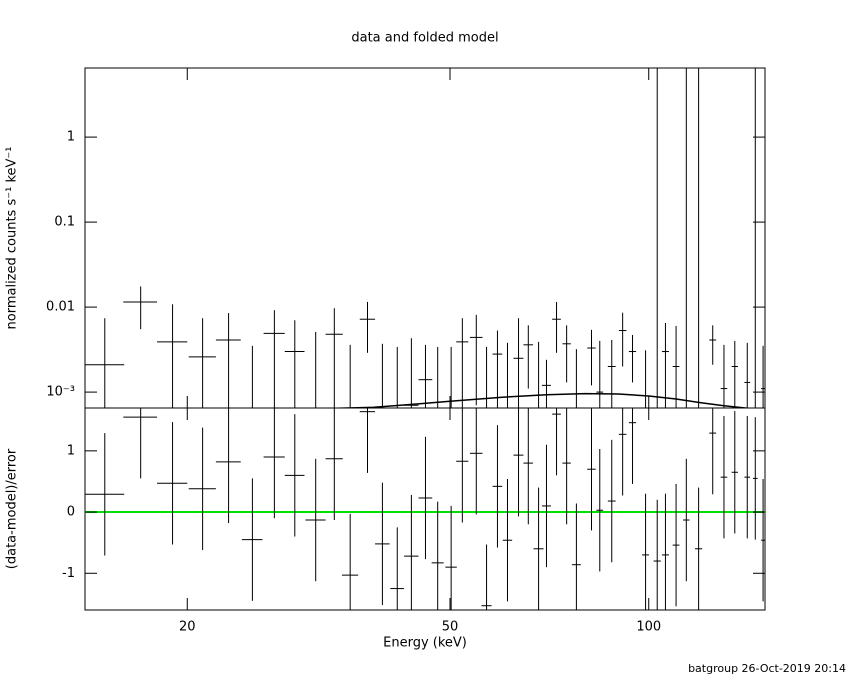 The image size is (850, 680). I want to click on x-tick-label: 50, so click(450, 627).